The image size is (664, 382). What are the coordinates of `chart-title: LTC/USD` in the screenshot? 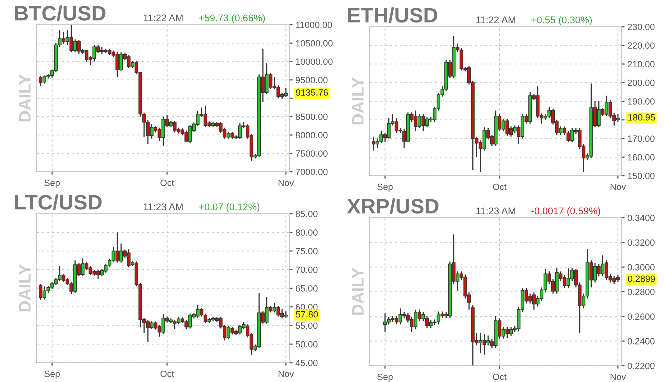 It's located at (58, 202).